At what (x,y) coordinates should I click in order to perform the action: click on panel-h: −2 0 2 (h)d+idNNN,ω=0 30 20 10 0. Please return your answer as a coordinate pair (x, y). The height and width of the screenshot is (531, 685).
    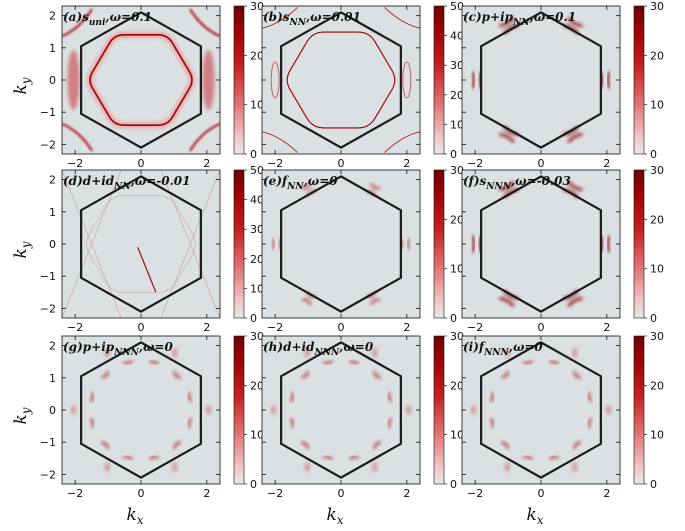
    Looking at the image, I should click on (362, 415).